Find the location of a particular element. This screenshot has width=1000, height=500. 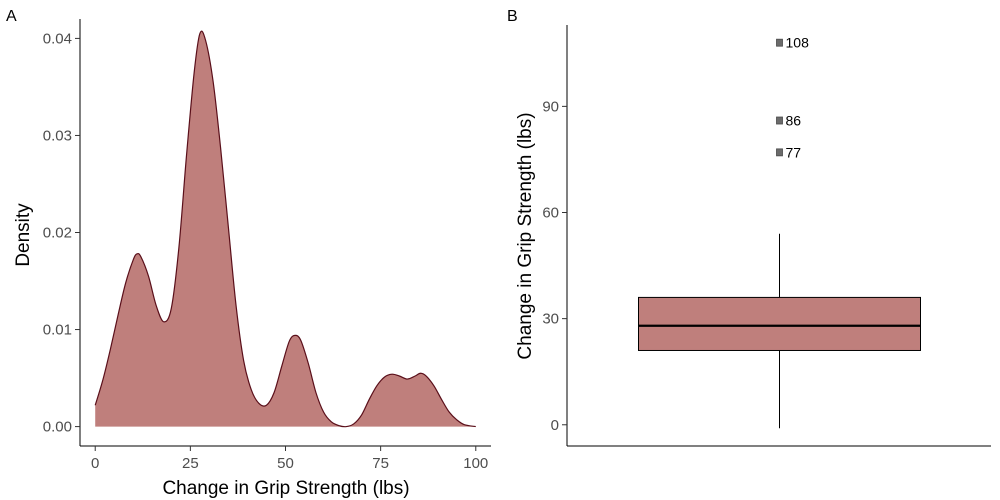

density-y-tick-label: 0.00 is located at coordinates (57, 427).